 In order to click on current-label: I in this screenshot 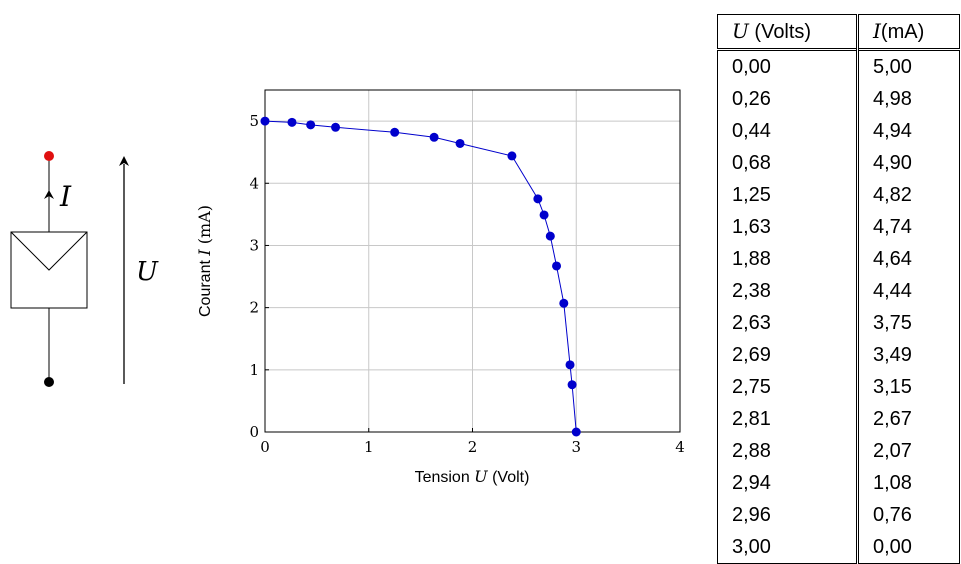, I will do `click(65, 196)`.